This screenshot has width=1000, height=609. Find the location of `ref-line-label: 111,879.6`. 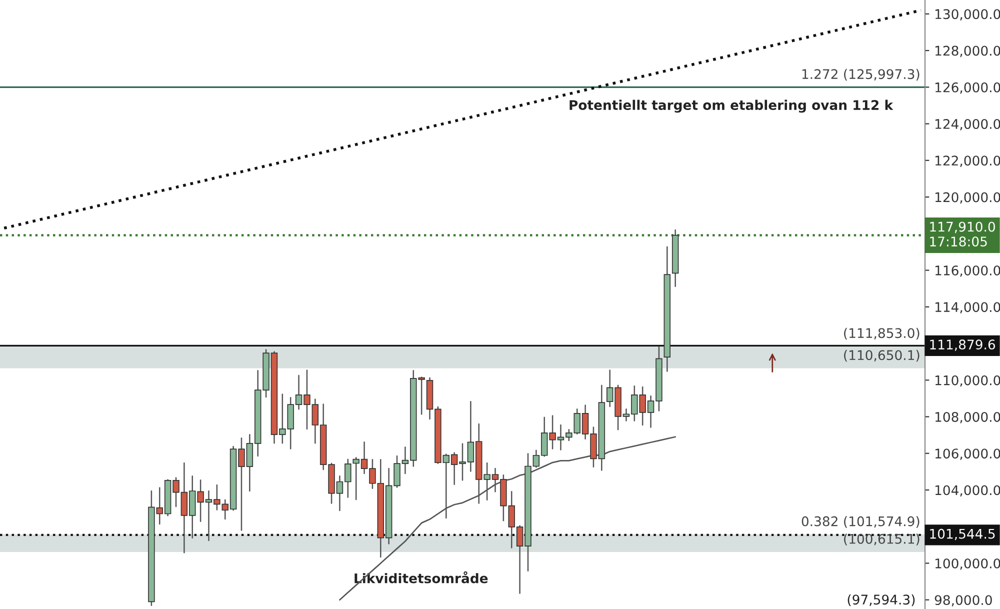

ref-line-label: 111,879.6 is located at coordinates (963, 345).